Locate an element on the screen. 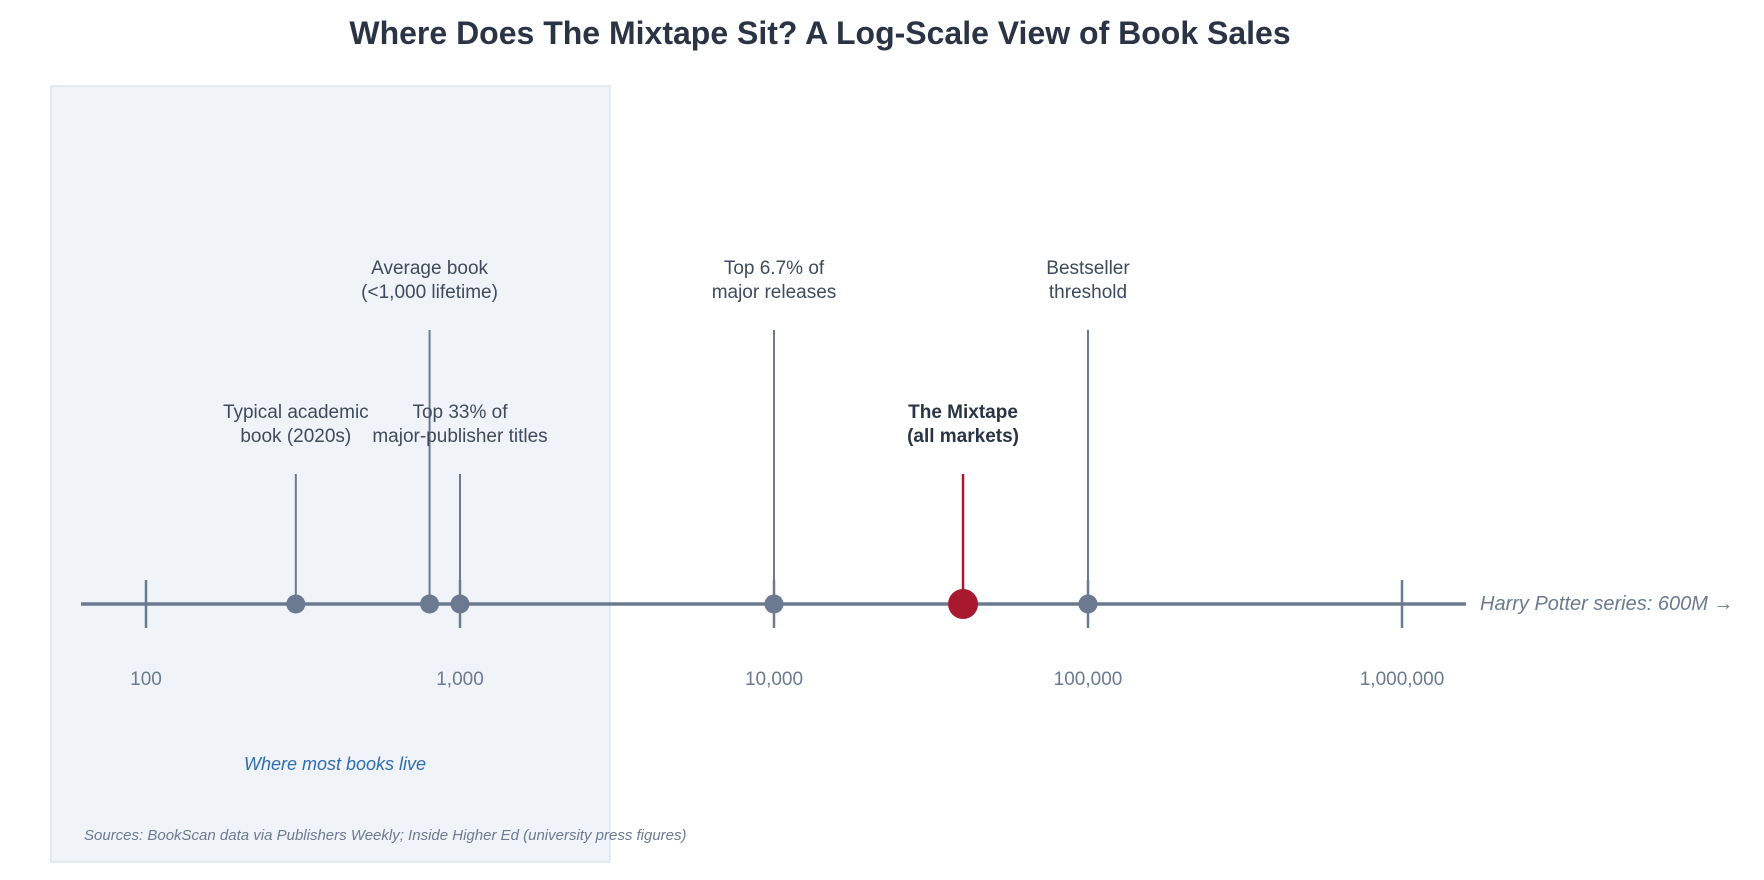 This screenshot has width=1764, height=880. data-marker: Top 33% of major-publisher titles is located at coordinates (460, 508).